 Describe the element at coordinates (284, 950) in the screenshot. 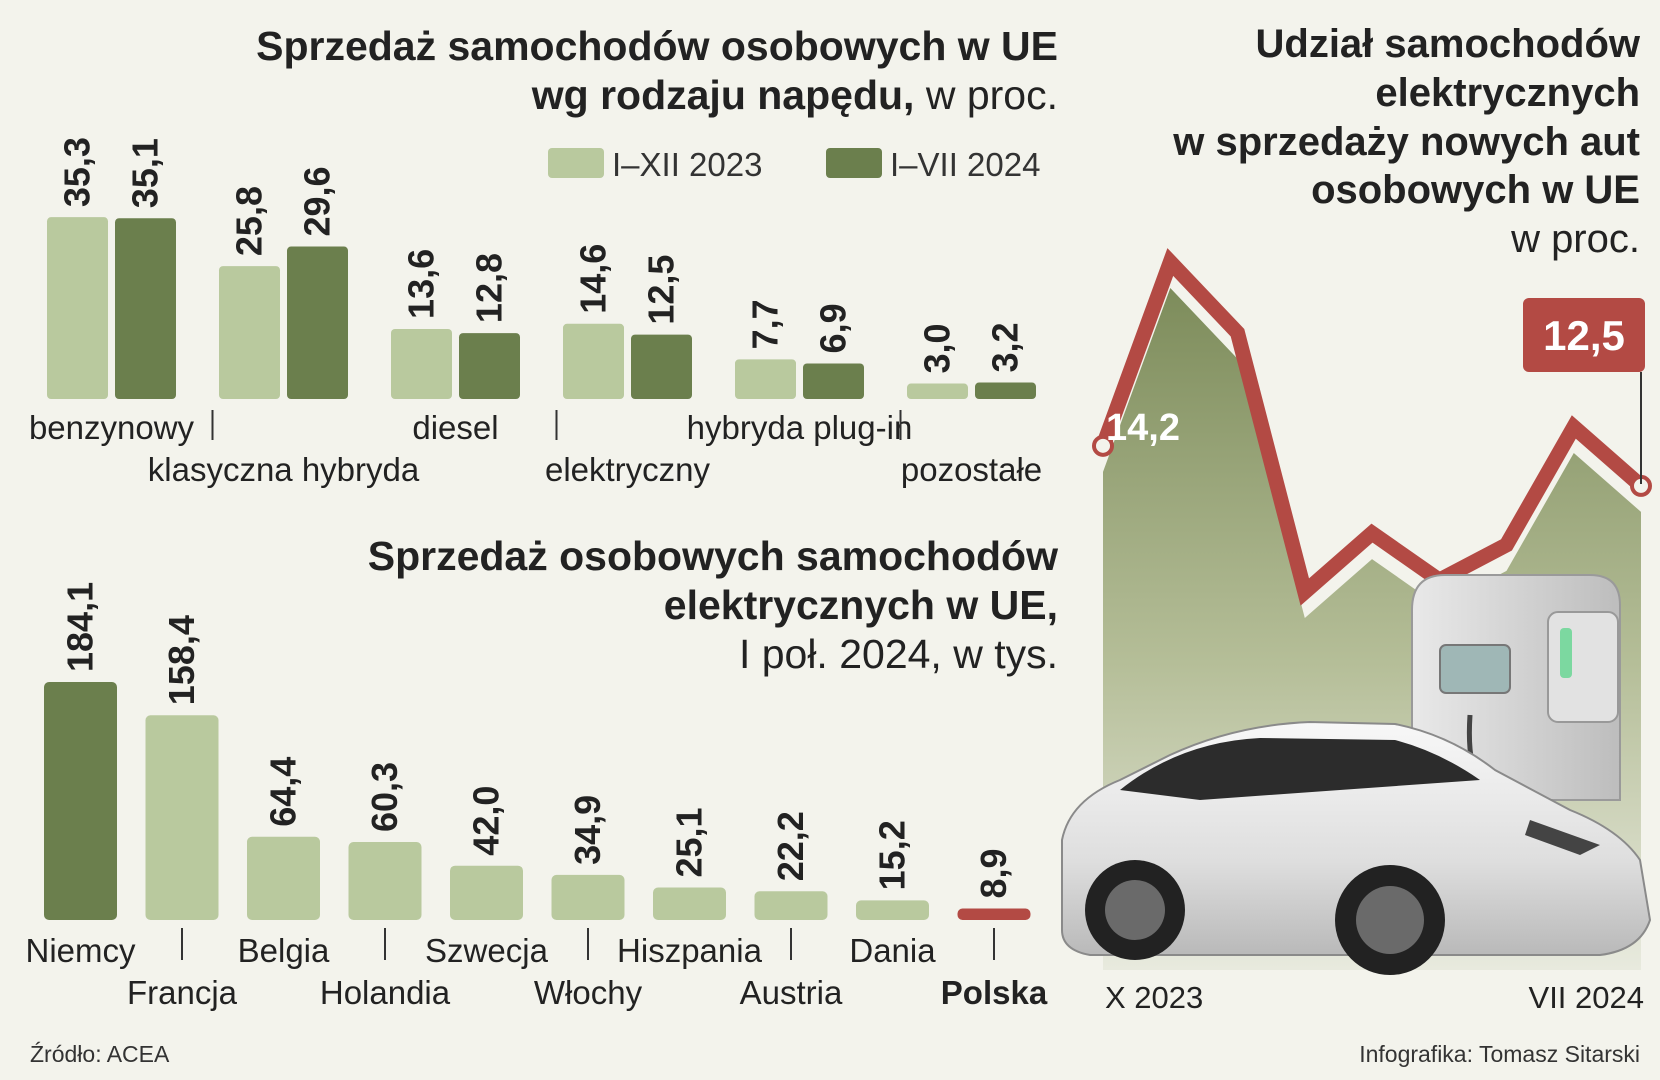

I see `chart2-category-label-2: Belgia` at that location.